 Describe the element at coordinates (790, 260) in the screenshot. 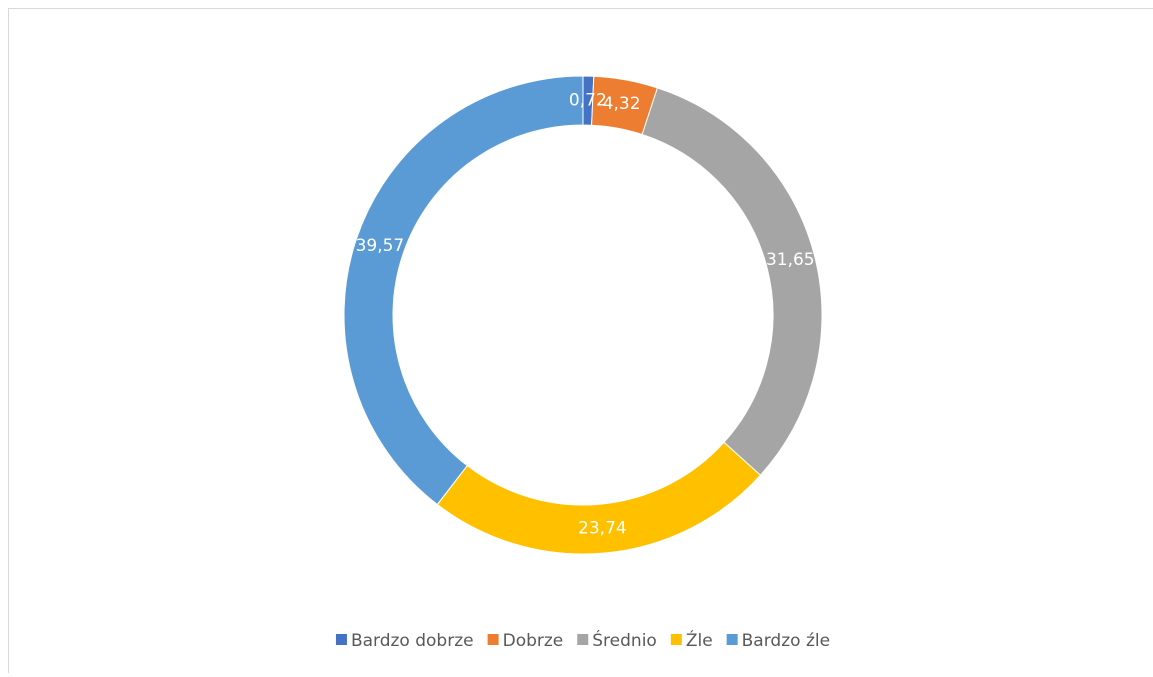

I see `data-label: 31,65` at that location.